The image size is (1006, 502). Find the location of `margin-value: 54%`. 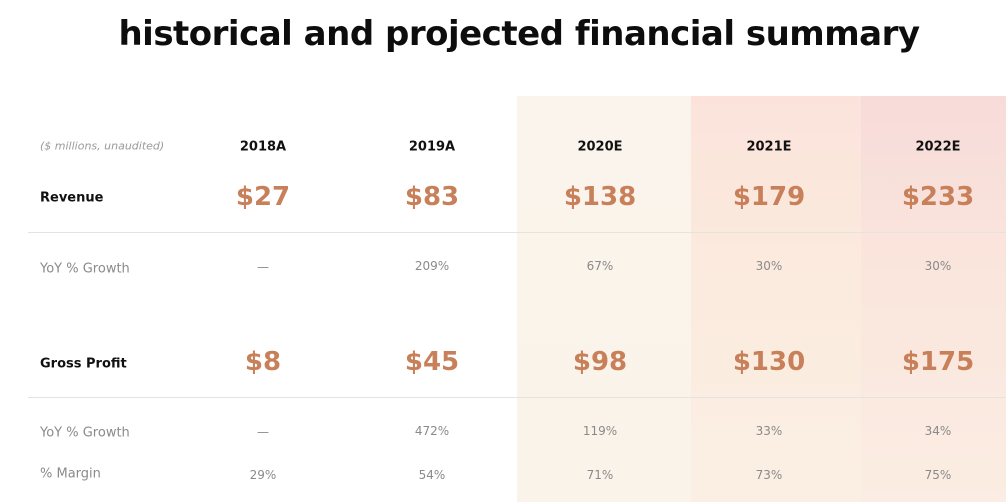

margin-value: 54% is located at coordinates (432, 475).